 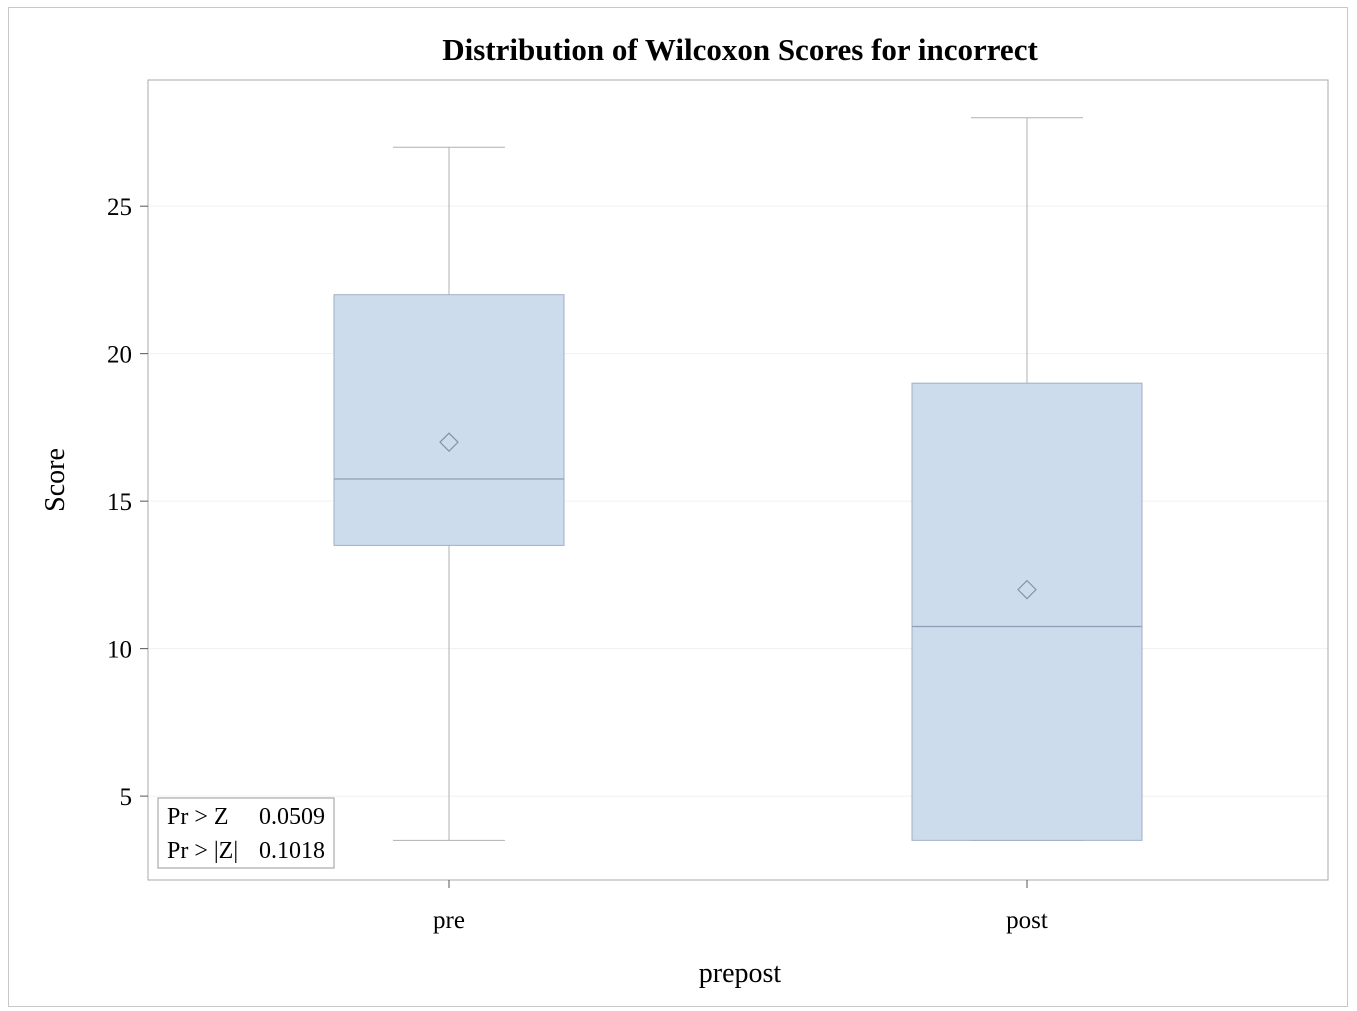 I want to click on y-tick-label-20: 20, so click(x=119, y=355).